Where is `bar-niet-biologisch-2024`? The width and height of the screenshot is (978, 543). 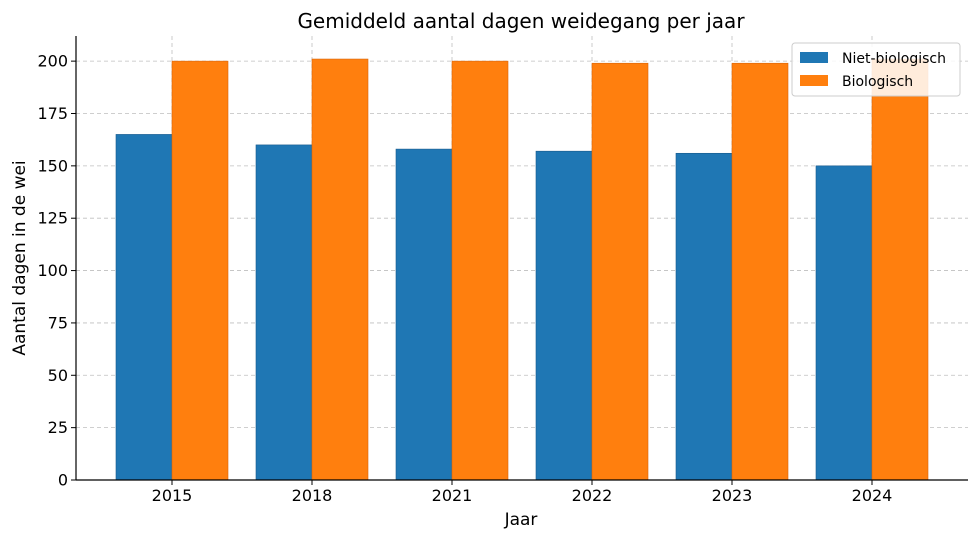
bar-niet-biologisch-2024 is located at coordinates (844, 323).